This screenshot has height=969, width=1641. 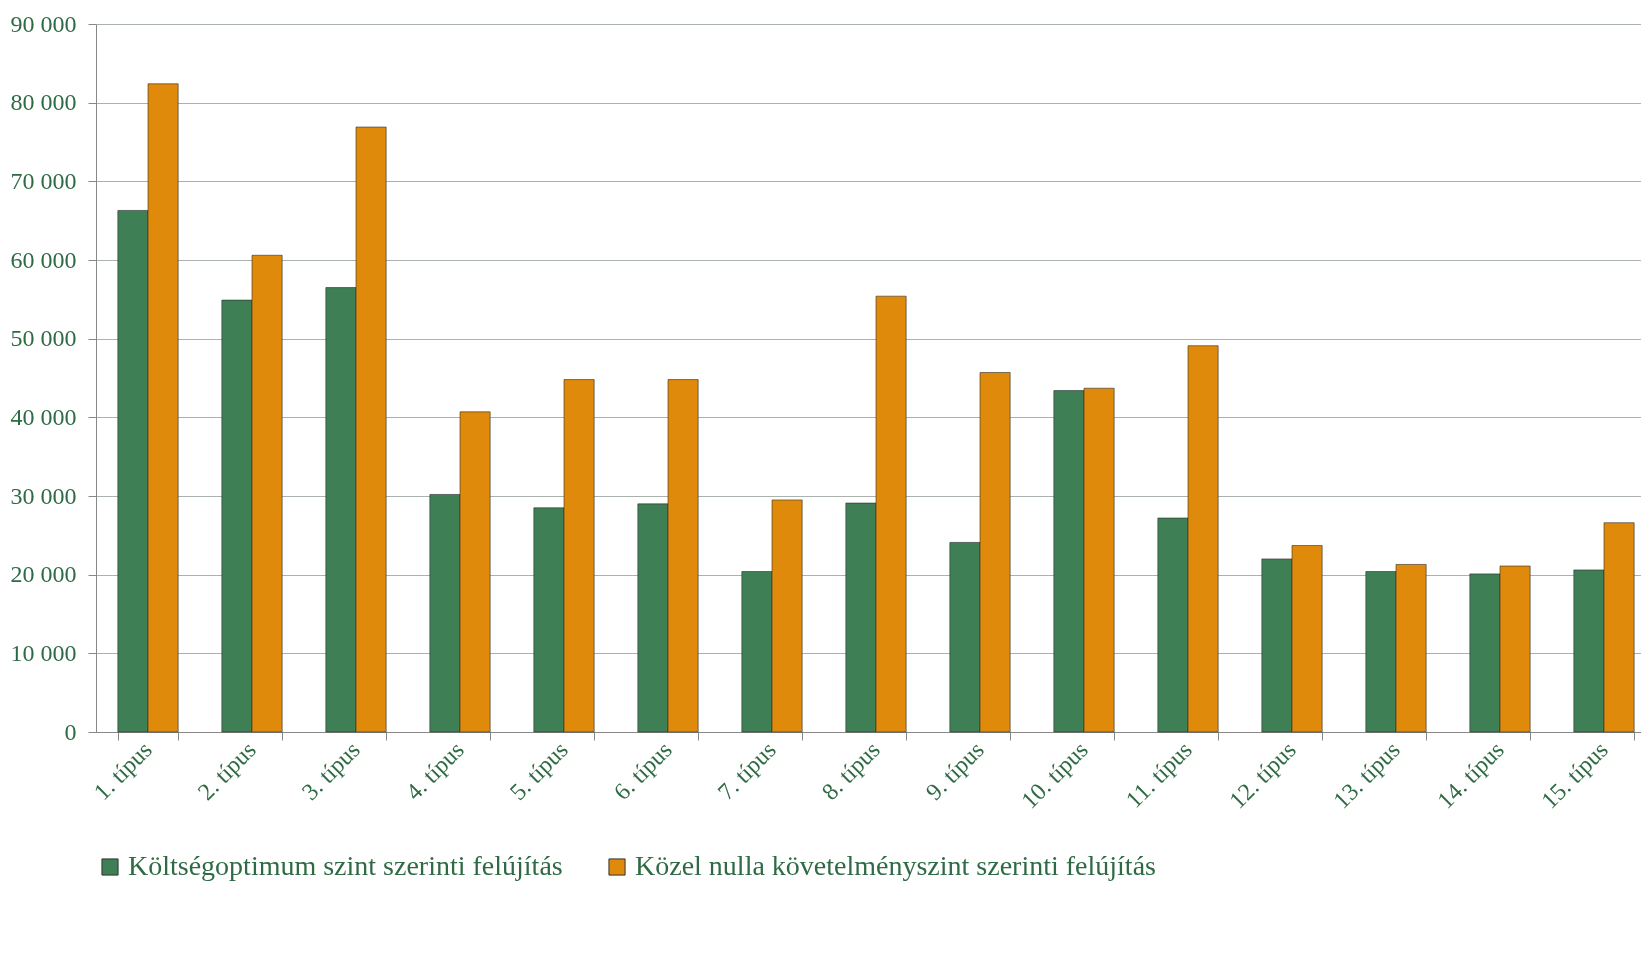 What do you see at coordinates (1158, 774) in the screenshot?
I see `x-tick-label: 11. típus` at bounding box center [1158, 774].